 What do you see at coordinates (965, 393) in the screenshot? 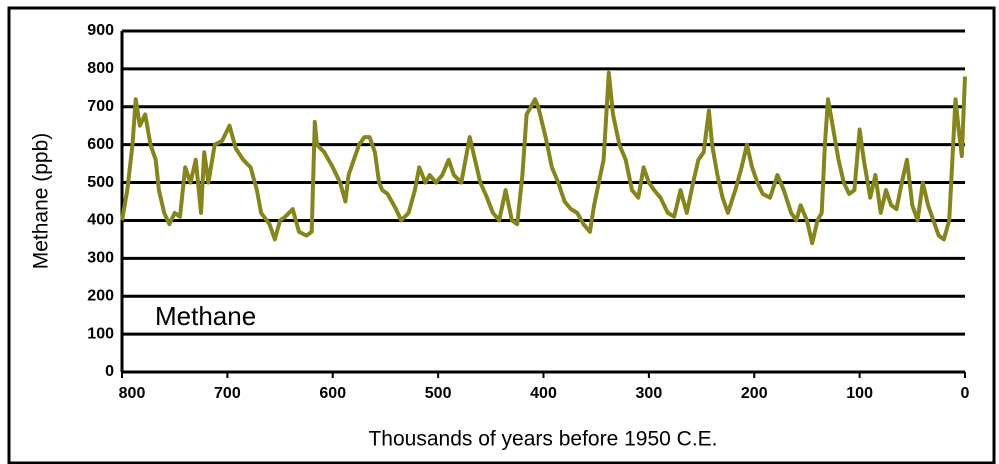
I see `x-tick-label: 0` at bounding box center [965, 393].